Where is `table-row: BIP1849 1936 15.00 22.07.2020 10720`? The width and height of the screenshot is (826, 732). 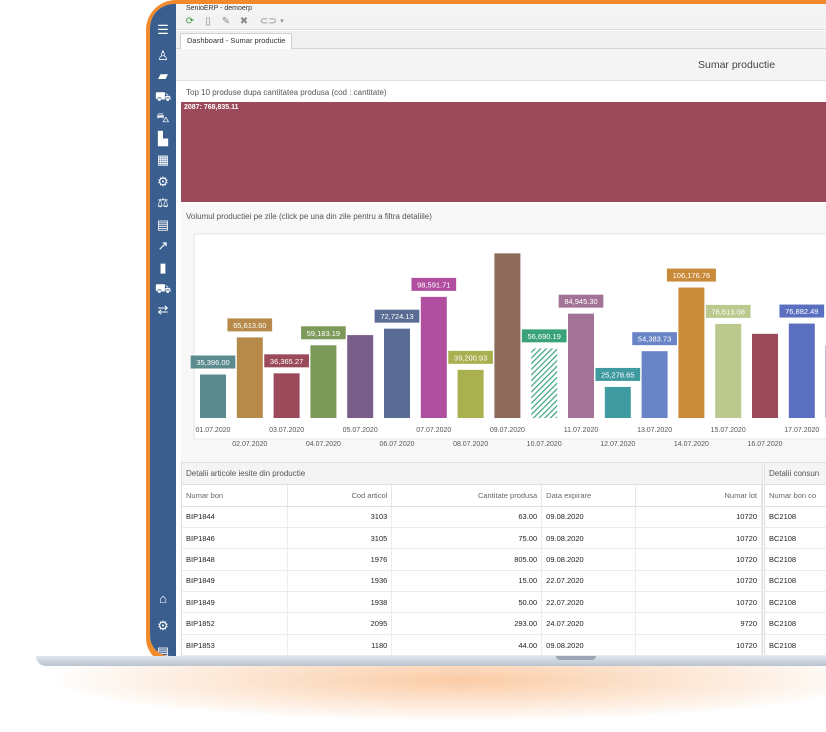
table-row: BIP1849 1936 15.00 22.07.2020 10720 is located at coordinates (472, 581).